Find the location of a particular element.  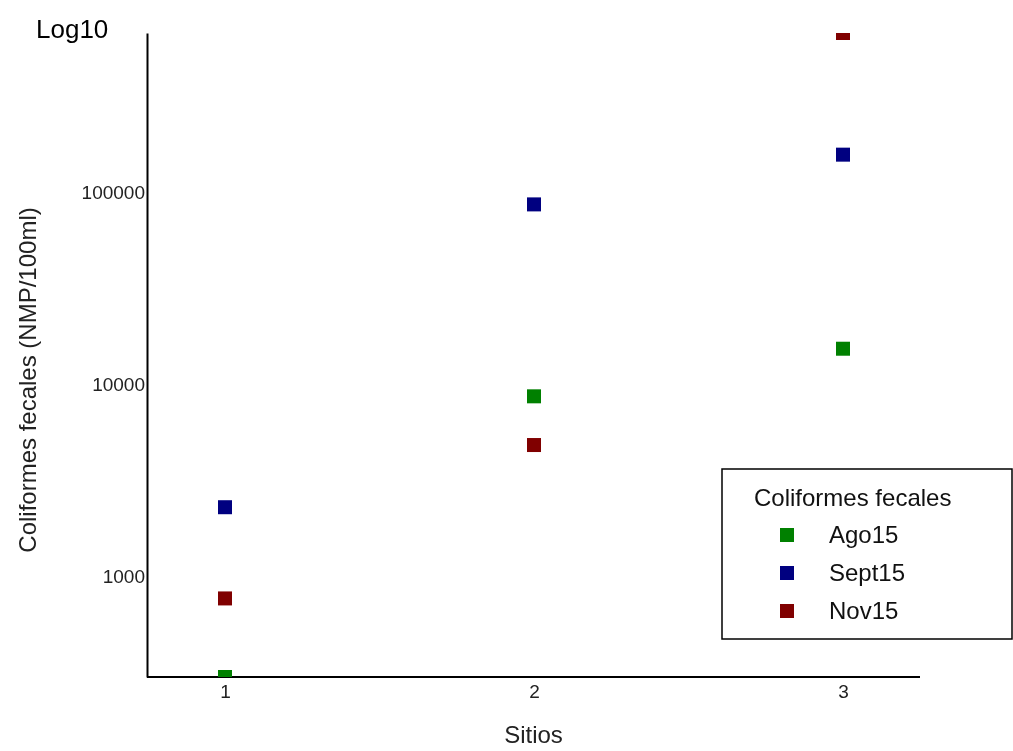

legend-label: Ago15 is located at coordinates (864, 534).